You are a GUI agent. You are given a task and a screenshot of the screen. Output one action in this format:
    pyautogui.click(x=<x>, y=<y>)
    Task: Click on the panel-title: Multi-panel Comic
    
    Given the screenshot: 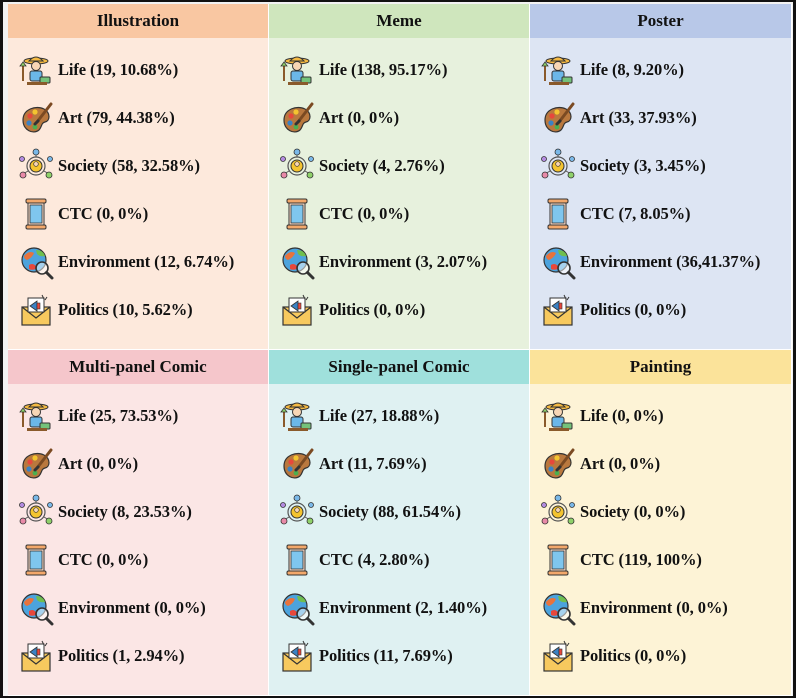 What is the action you would take?
    pyautogui.click(x=138, y=367)
    